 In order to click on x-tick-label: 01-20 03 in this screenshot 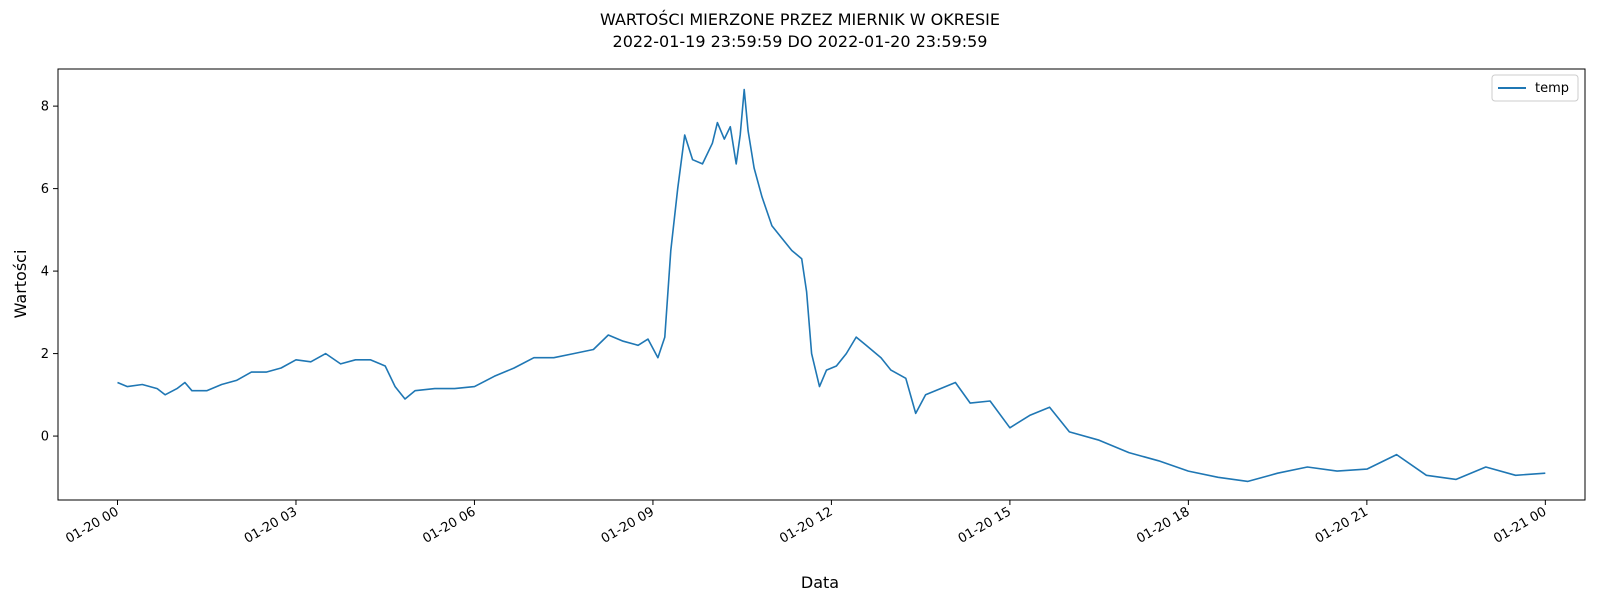, I will do `click(271, 525)`.